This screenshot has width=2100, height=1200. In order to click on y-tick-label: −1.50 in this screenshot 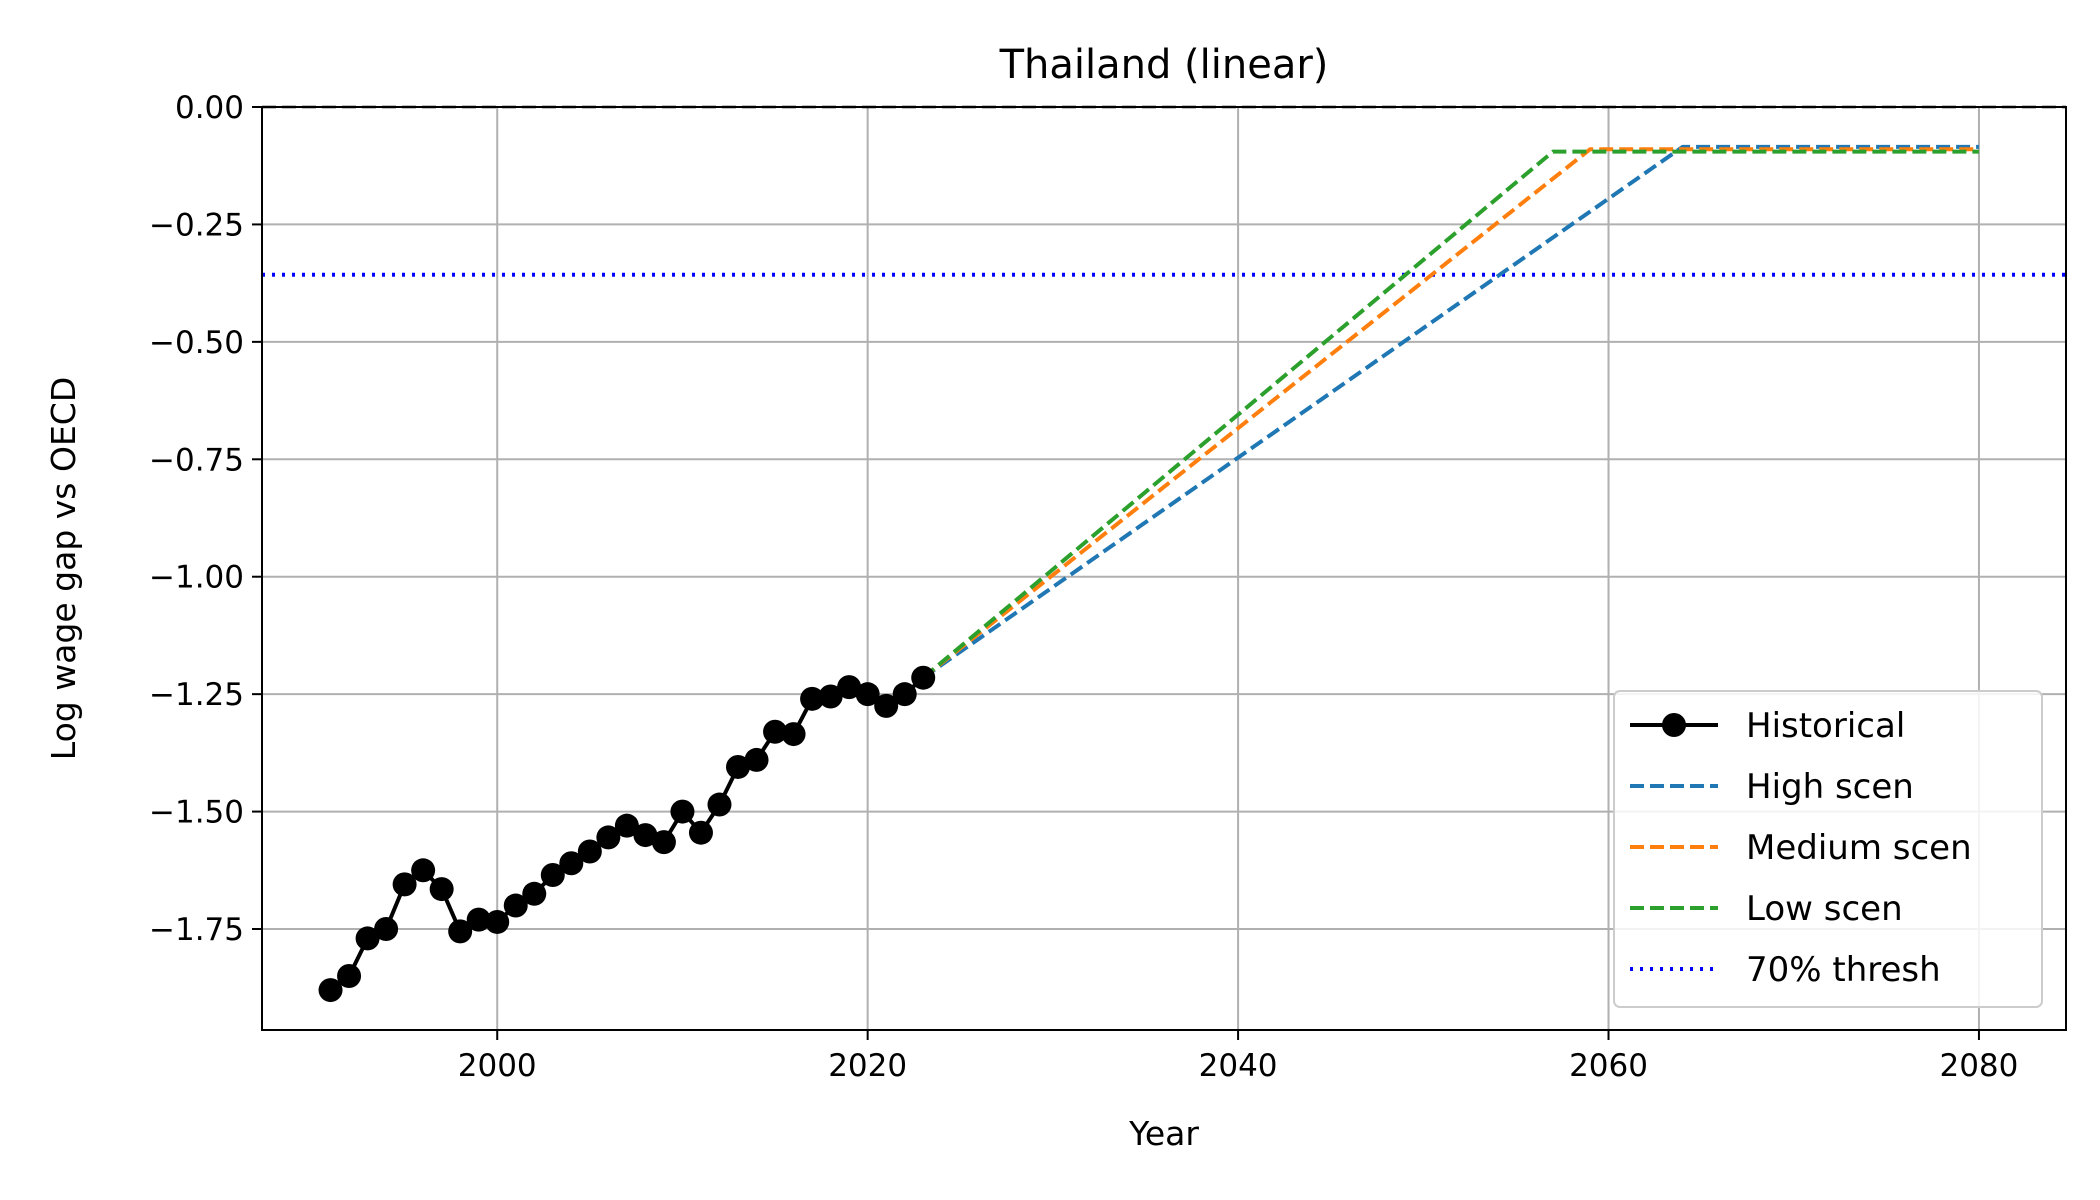, I will do `click(196, 813)`.